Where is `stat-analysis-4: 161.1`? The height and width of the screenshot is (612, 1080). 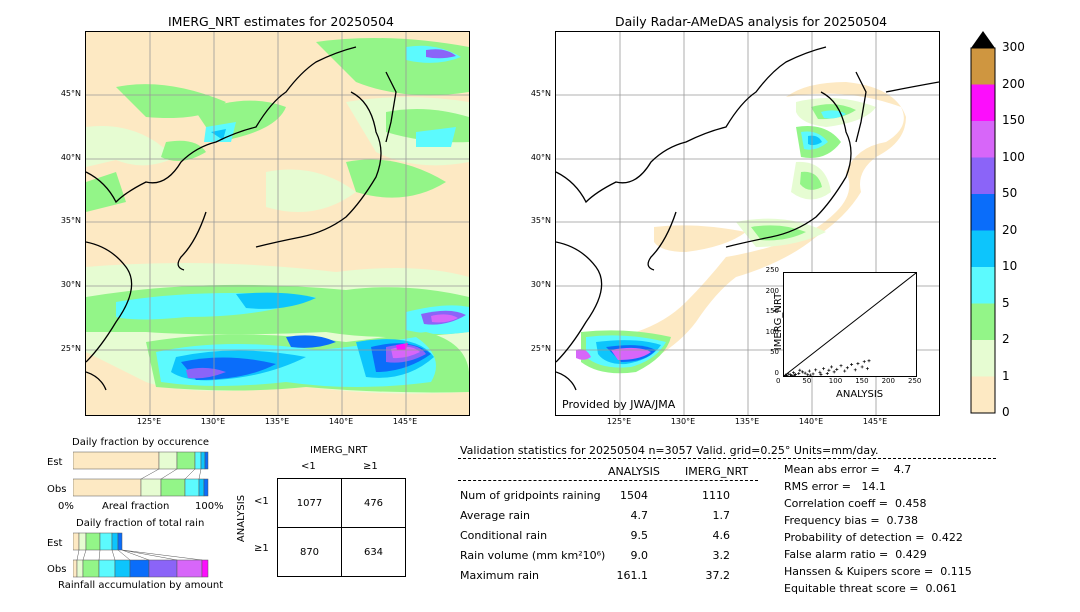
stat-analysis-4: 161.1 is located at coordinates (632, 575).